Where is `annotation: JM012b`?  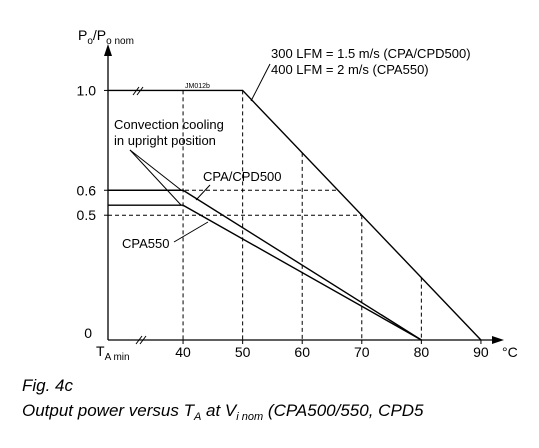
annotation: JM012b is located at coordinates (197, 86).